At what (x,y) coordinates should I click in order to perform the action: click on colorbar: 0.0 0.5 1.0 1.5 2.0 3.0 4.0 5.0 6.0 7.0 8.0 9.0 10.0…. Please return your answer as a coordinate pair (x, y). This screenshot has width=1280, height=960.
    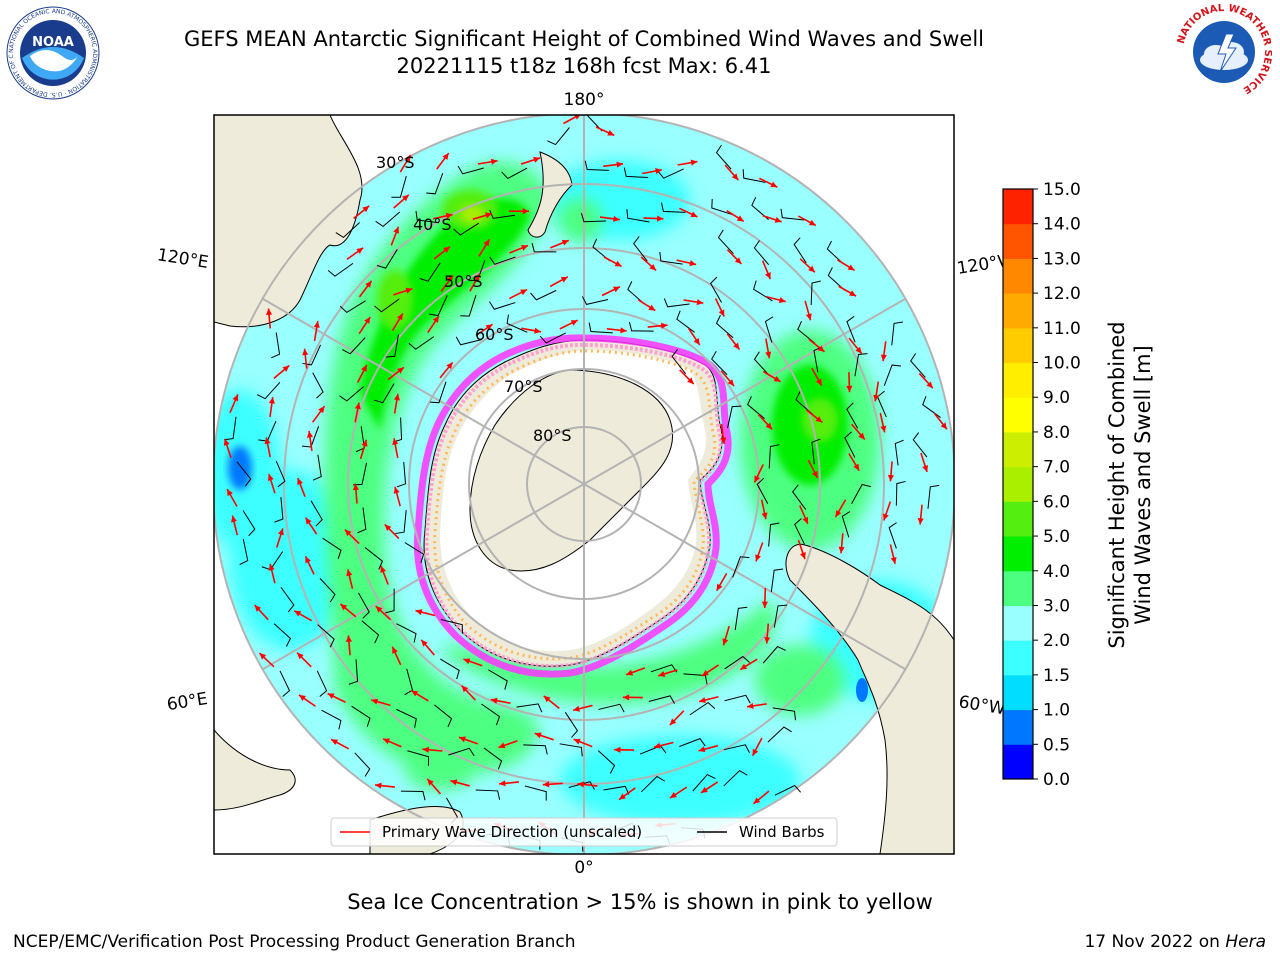
    Looking at the image, I should click on (1078, 485).